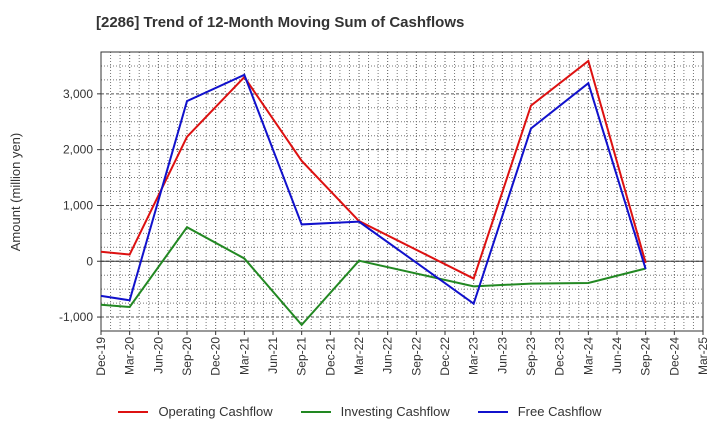 Image resolution: width=720 pixels, height=440 pixels. Describe the element at coordinates (78, 150) in the screenshot. I see `y-tick-label: 2,000` at that location.